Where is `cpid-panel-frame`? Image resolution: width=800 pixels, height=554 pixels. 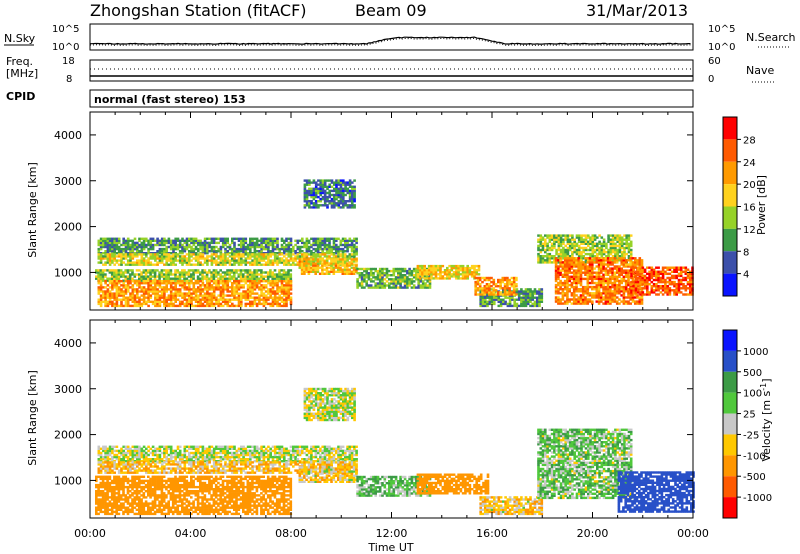 cpid-panel-frame is located at coordinates (391, 98).